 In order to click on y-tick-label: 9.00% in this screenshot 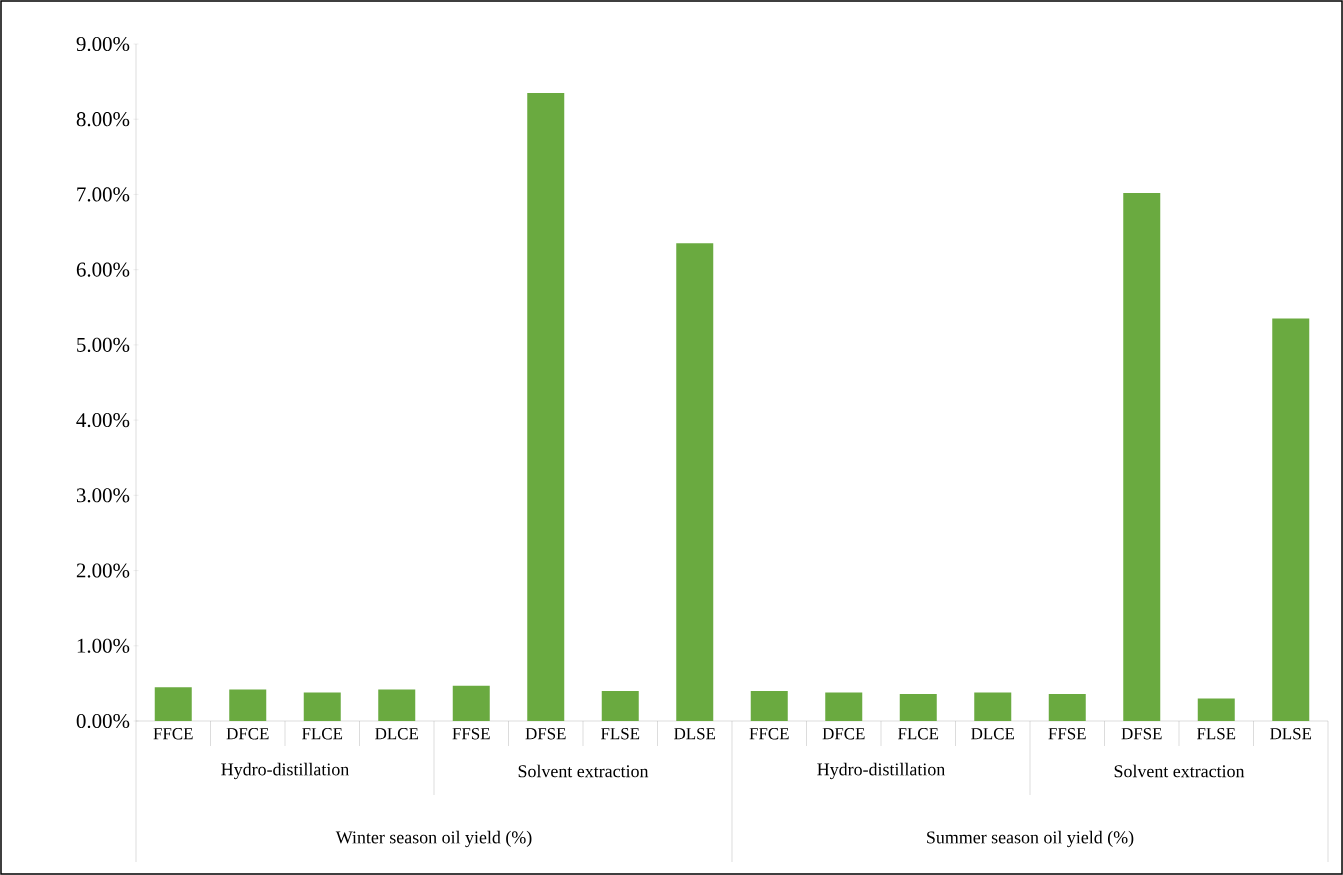, I will do `click(103, 44)`.